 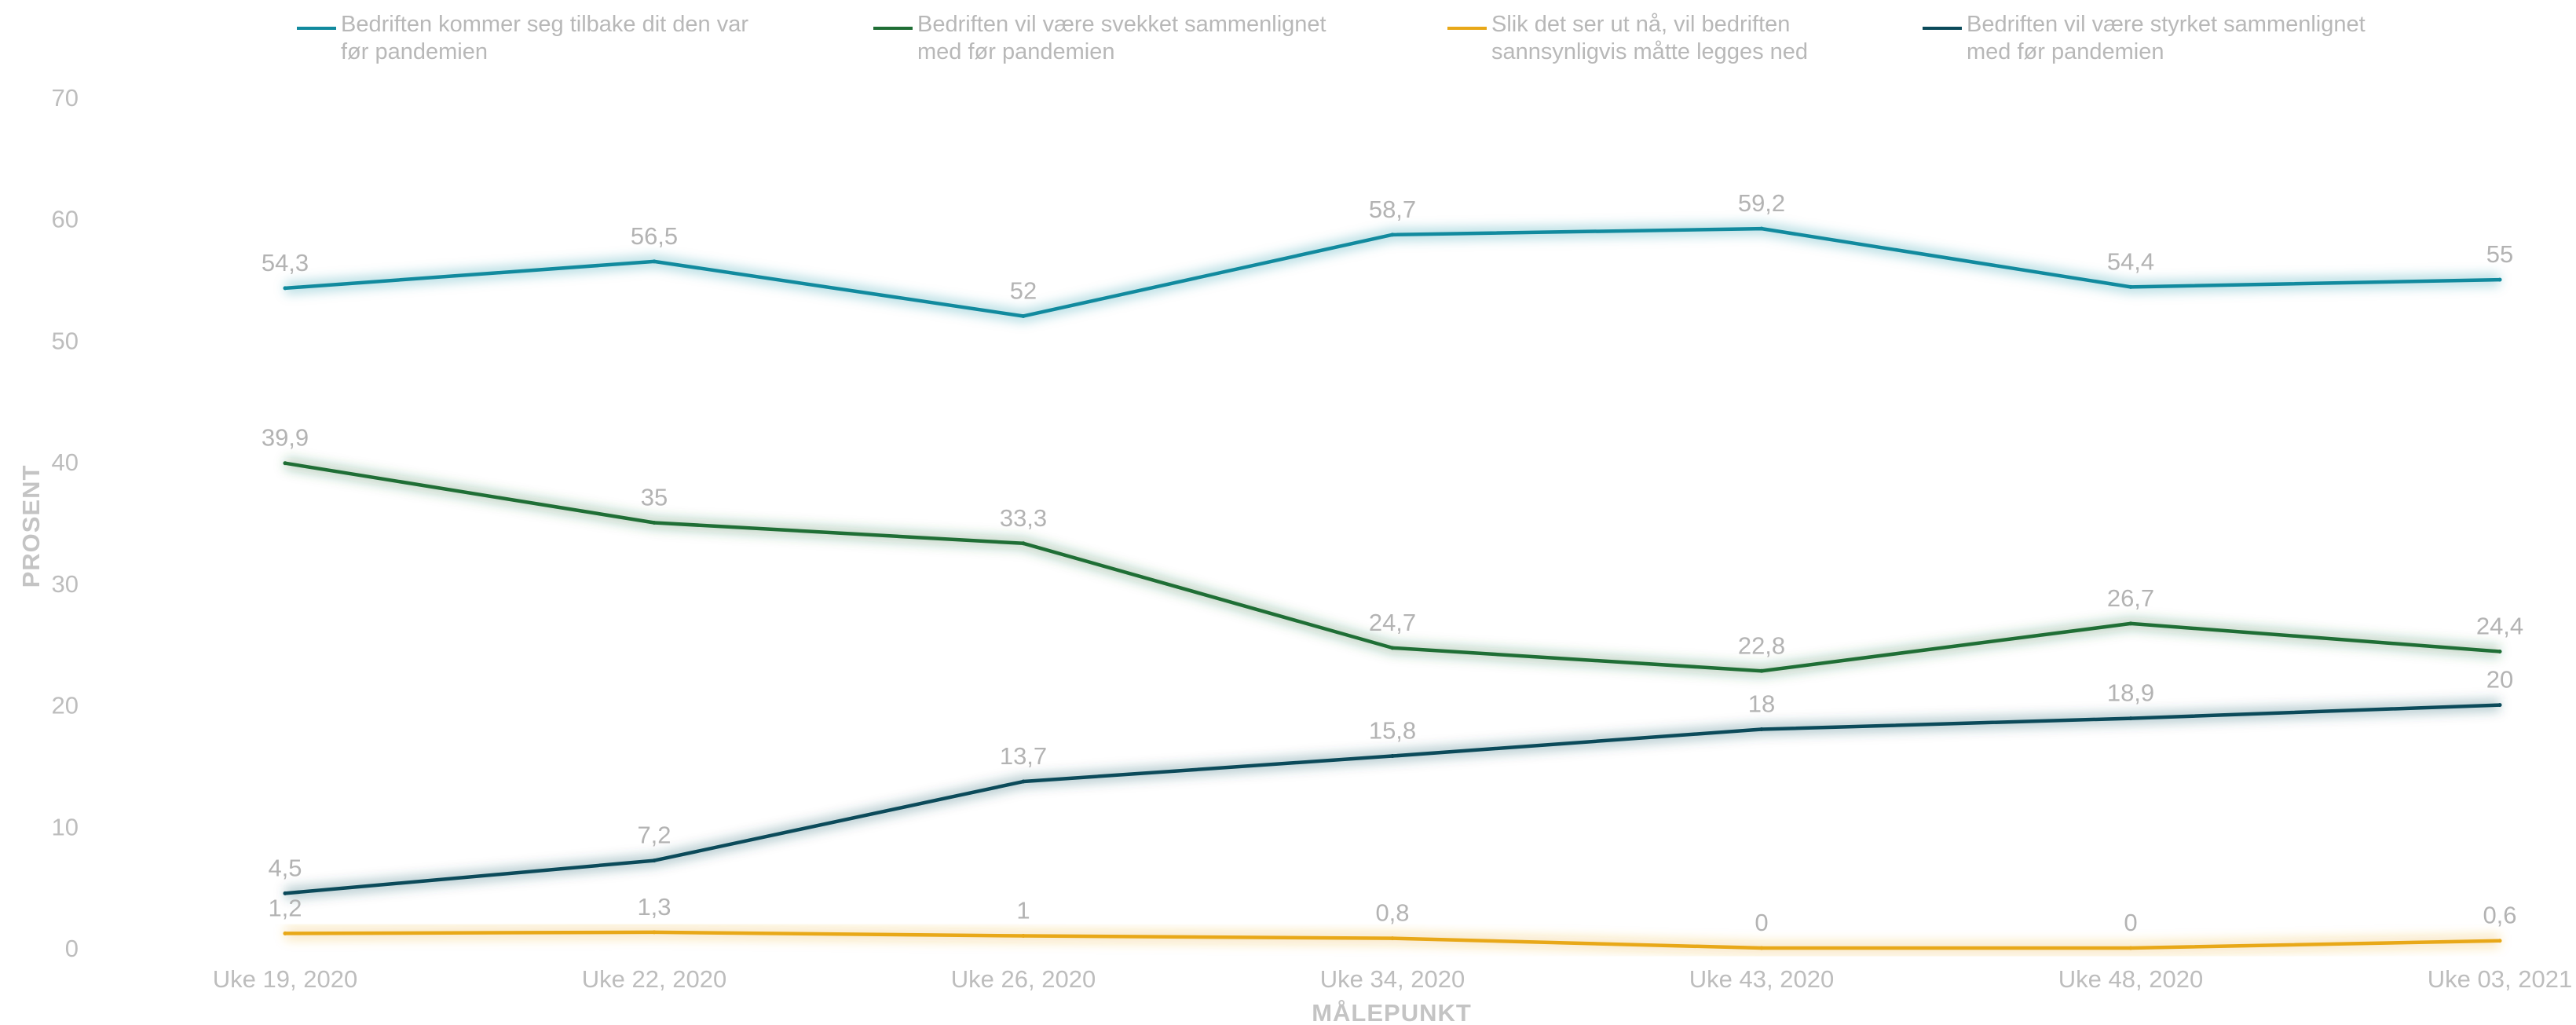 What do you see at coordinates (65, 584) in the screenshot?
I see `y-tick-label: 30` at bounding box center [65, 584].